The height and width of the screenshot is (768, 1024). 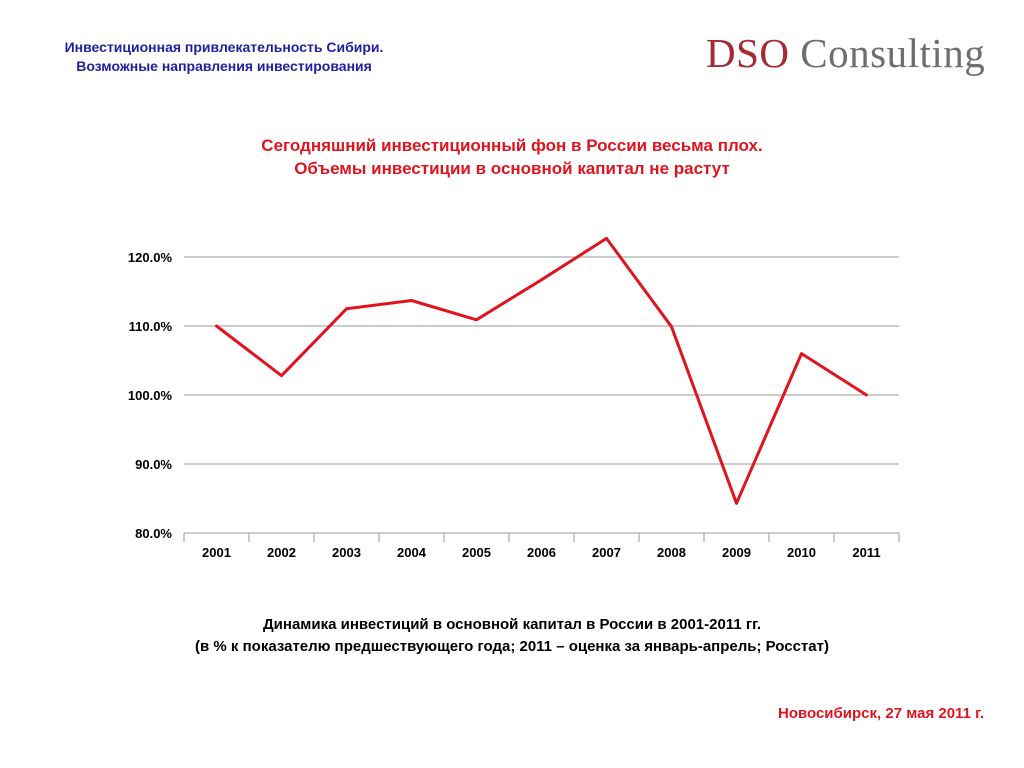 What do you see at coordinates (412, 552) in the screenshot?
I see `x-tick-label: 2004` at bounding box center [412, 552].